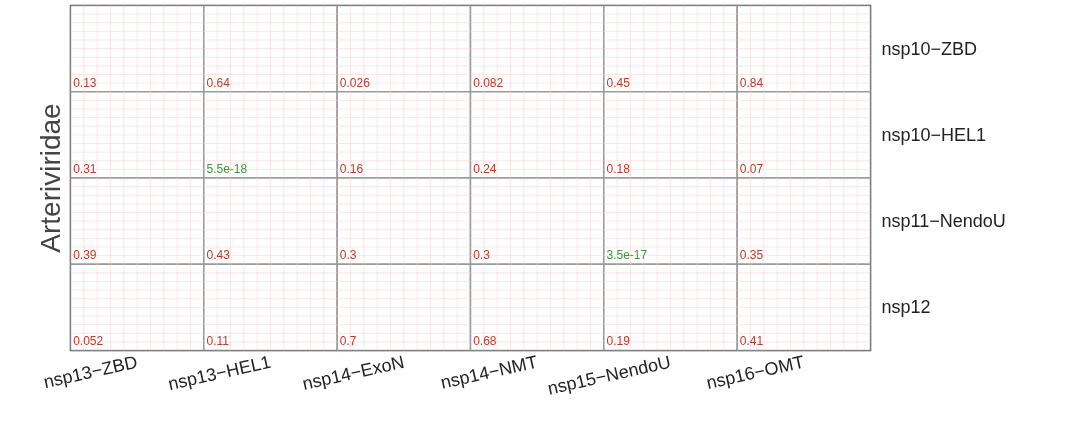 This screenshot has height=429, width=1073. What do you see at coordinates (355, 82) in the screenshot?
I see `data-label: 0.026` at bounding box center [355, 82].